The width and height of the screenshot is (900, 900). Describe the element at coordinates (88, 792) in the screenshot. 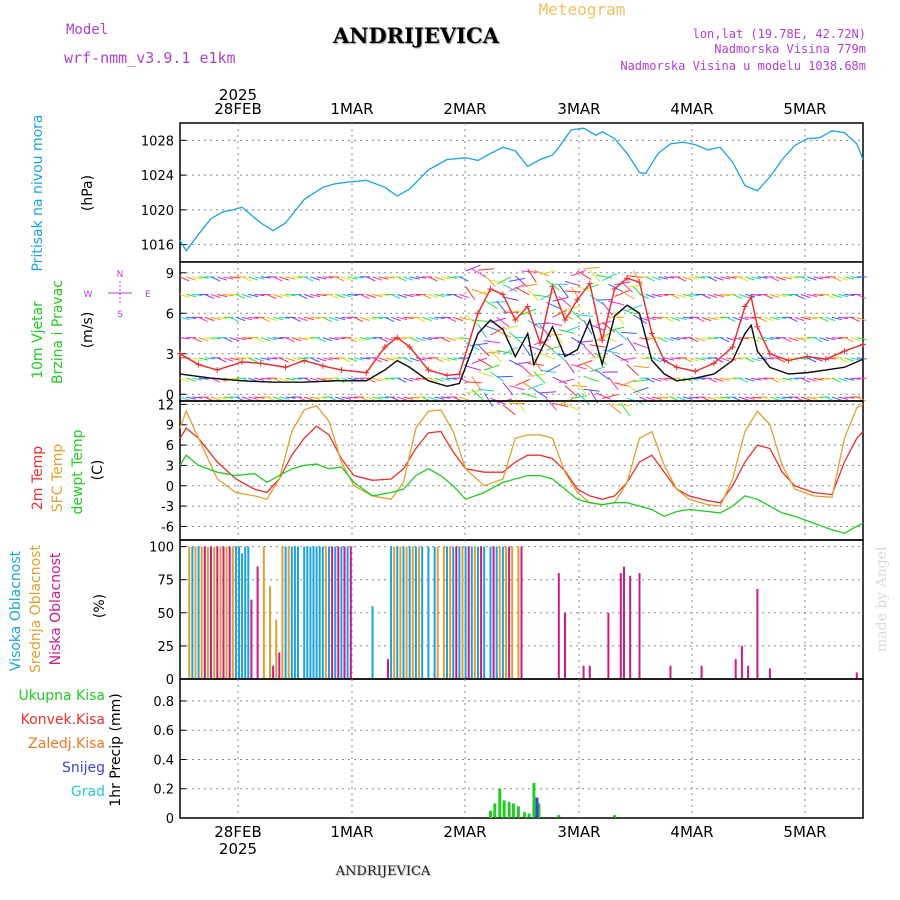

I see `precip-legend-item: Grad` at that location.